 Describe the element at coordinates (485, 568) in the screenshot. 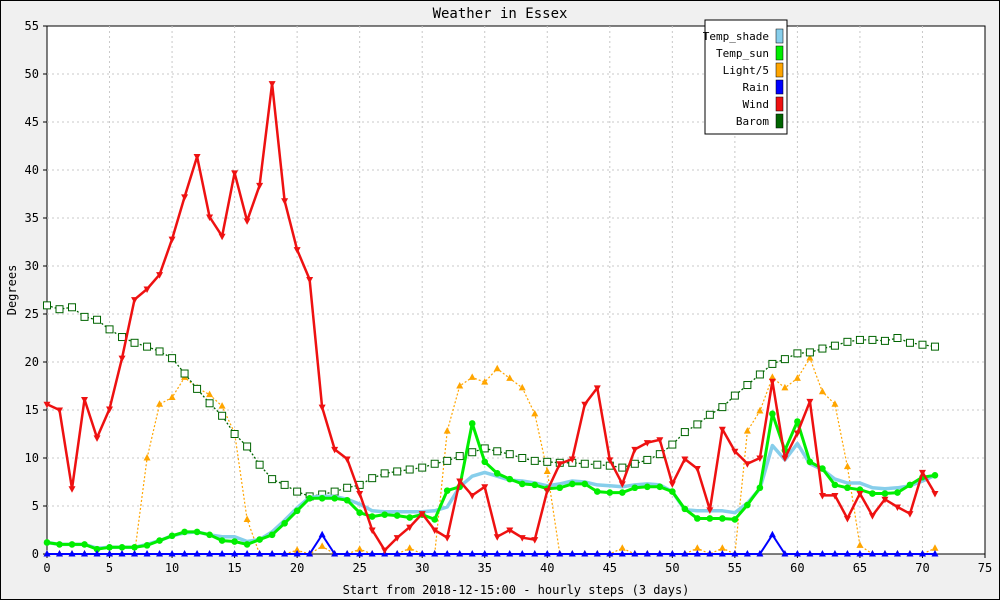

I see `x-tick-label: 35` at that location.